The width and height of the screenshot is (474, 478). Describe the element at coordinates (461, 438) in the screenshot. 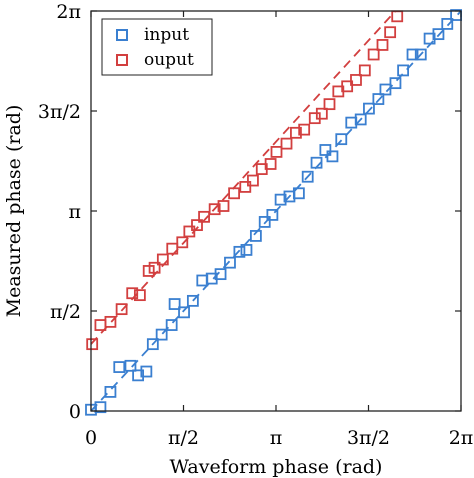

I see `x-tick-label: 2π` at that location.